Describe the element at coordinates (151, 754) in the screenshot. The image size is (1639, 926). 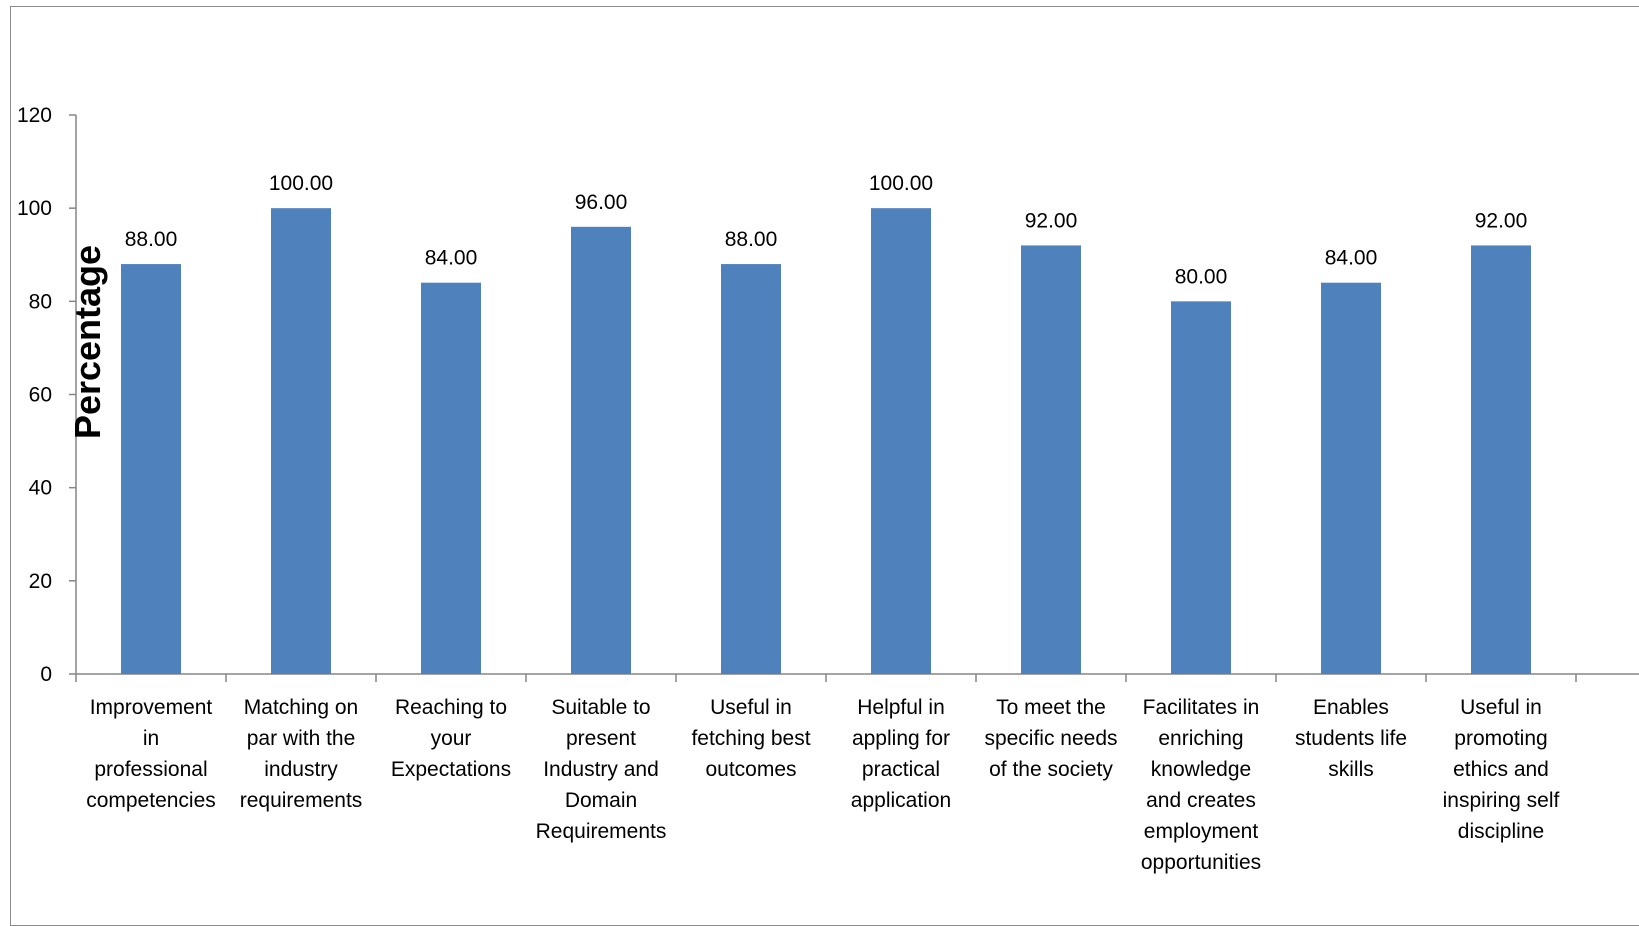
I see `category-label: Improvement in professional competencies` at that location.